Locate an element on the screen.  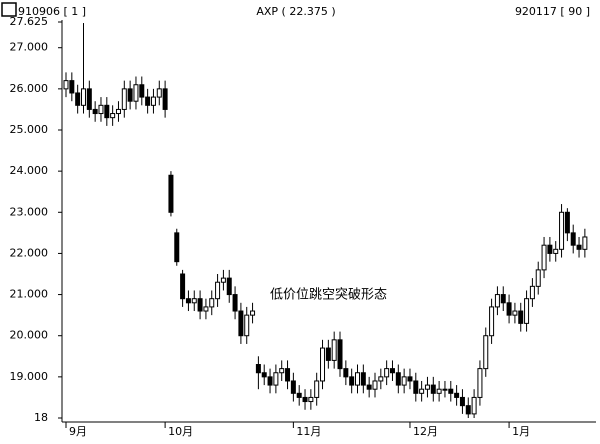
y-tick-label: 27.625 is located at coordinates (29, 21).